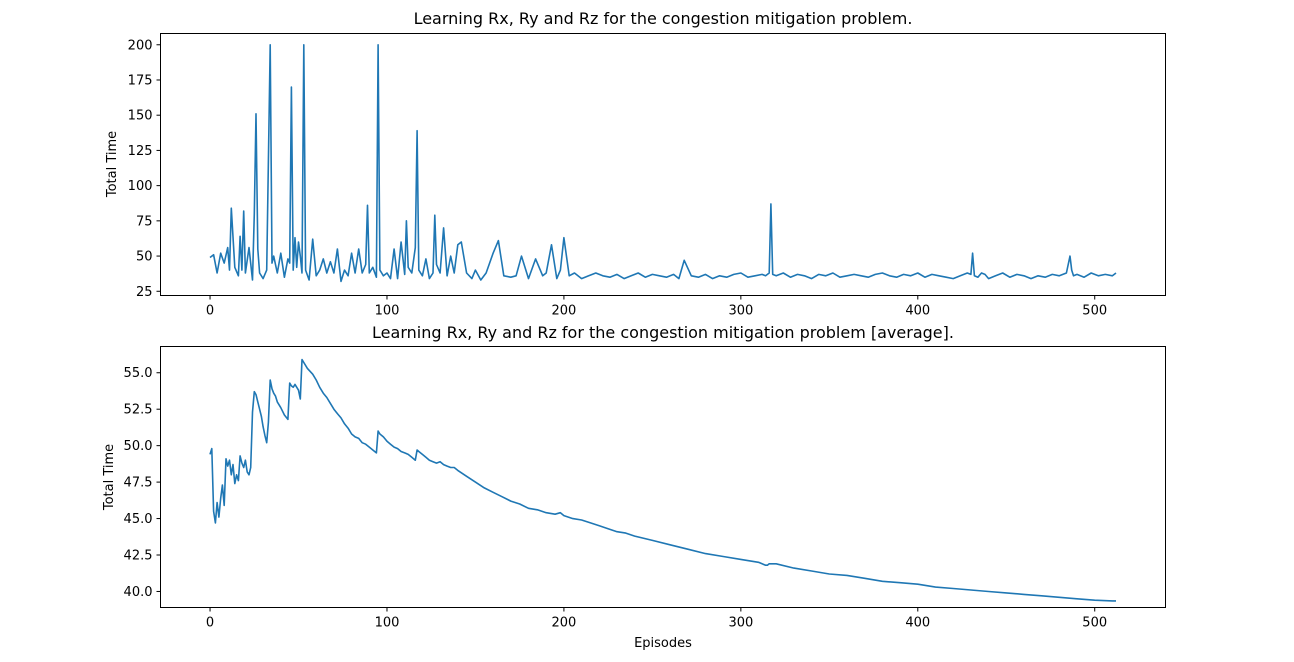 This screenshot has height=662, width=1294. What do you see at coordinates (144, 257) in the screenshot?
I see `top-chart-y-tick-label: 50` at bounding box center [144, 257].